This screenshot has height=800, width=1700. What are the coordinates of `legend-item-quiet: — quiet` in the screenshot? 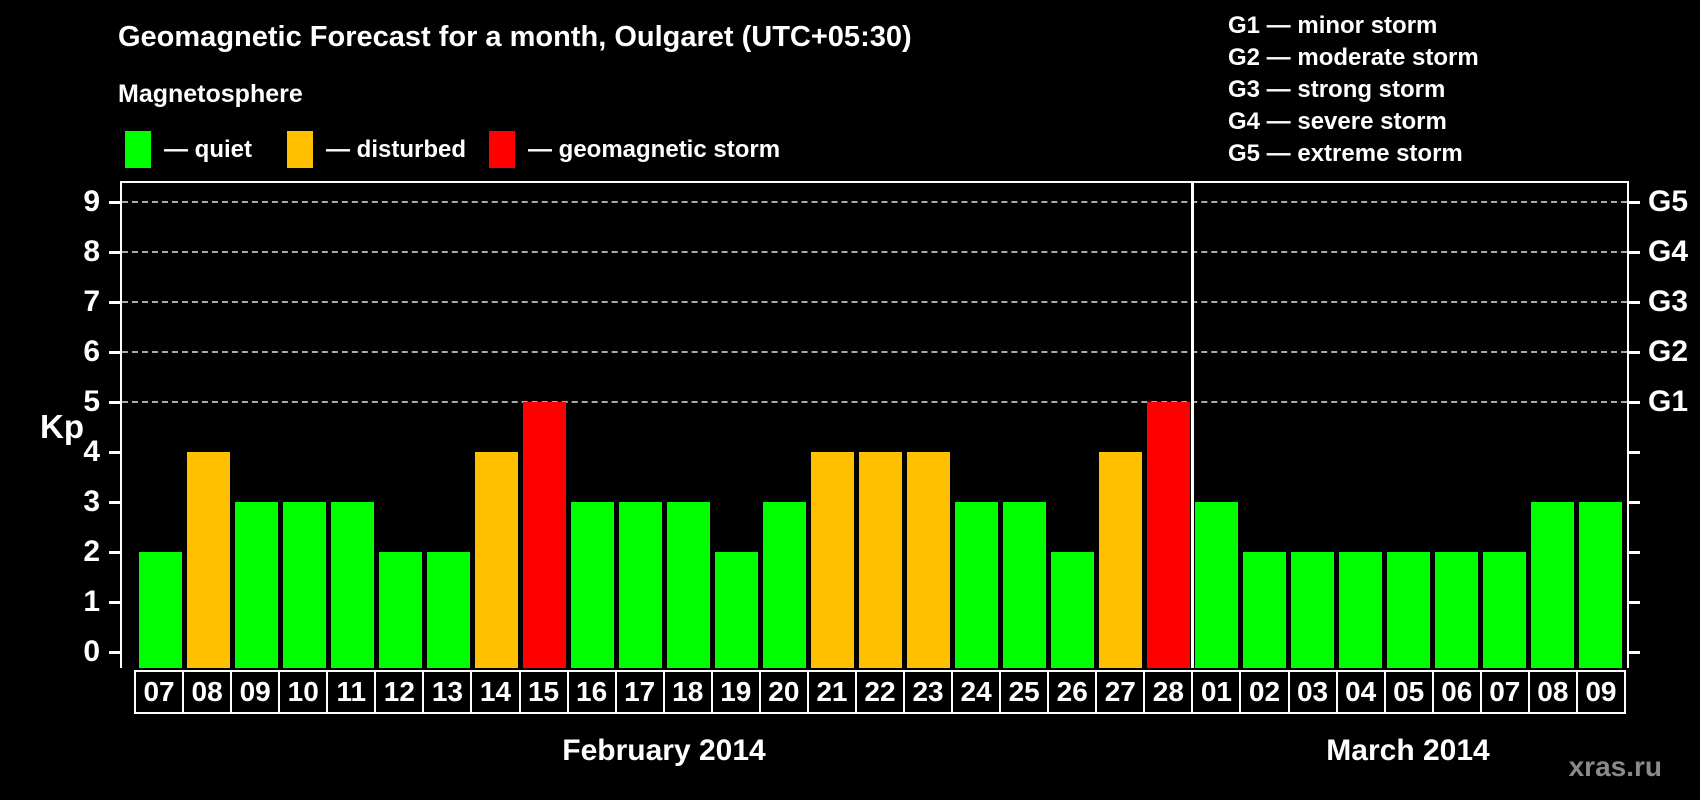 It's located at (188, 149).